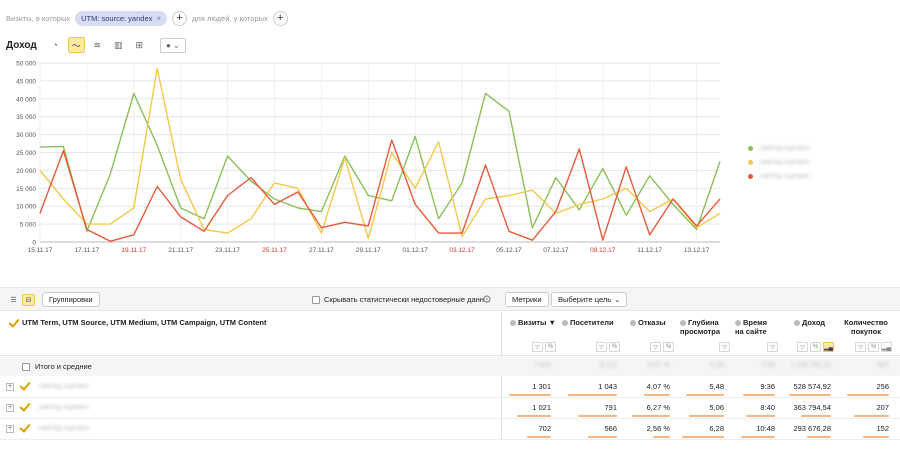  What do you see at coordinates (812, 386) in the screenshot?
I see `cell-value: 528 574,92` at bounding box center [812, 386].